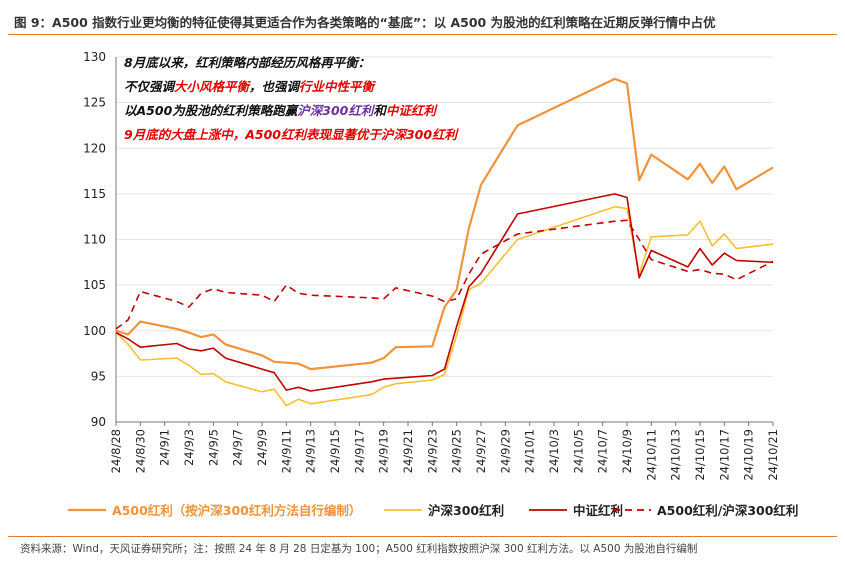  What do you see at coordinates (98, 376) in the screenshot?
I see `y-tick-label: 95` at bounding box center [98, 376].